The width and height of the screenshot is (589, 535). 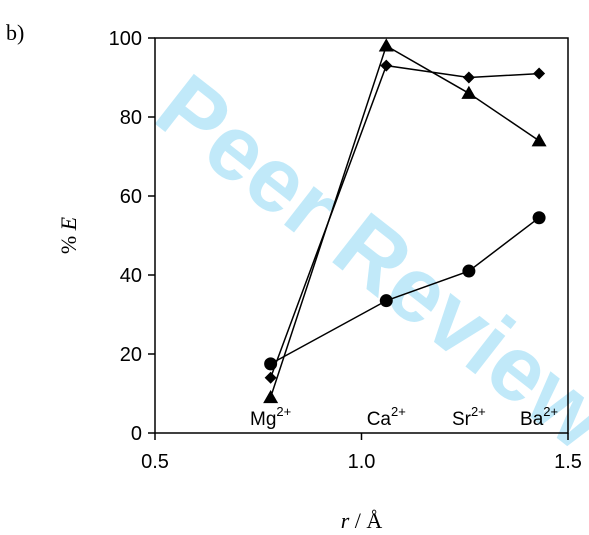 I want to click on ion-label: Sr2+, so click(x=469, y=417).